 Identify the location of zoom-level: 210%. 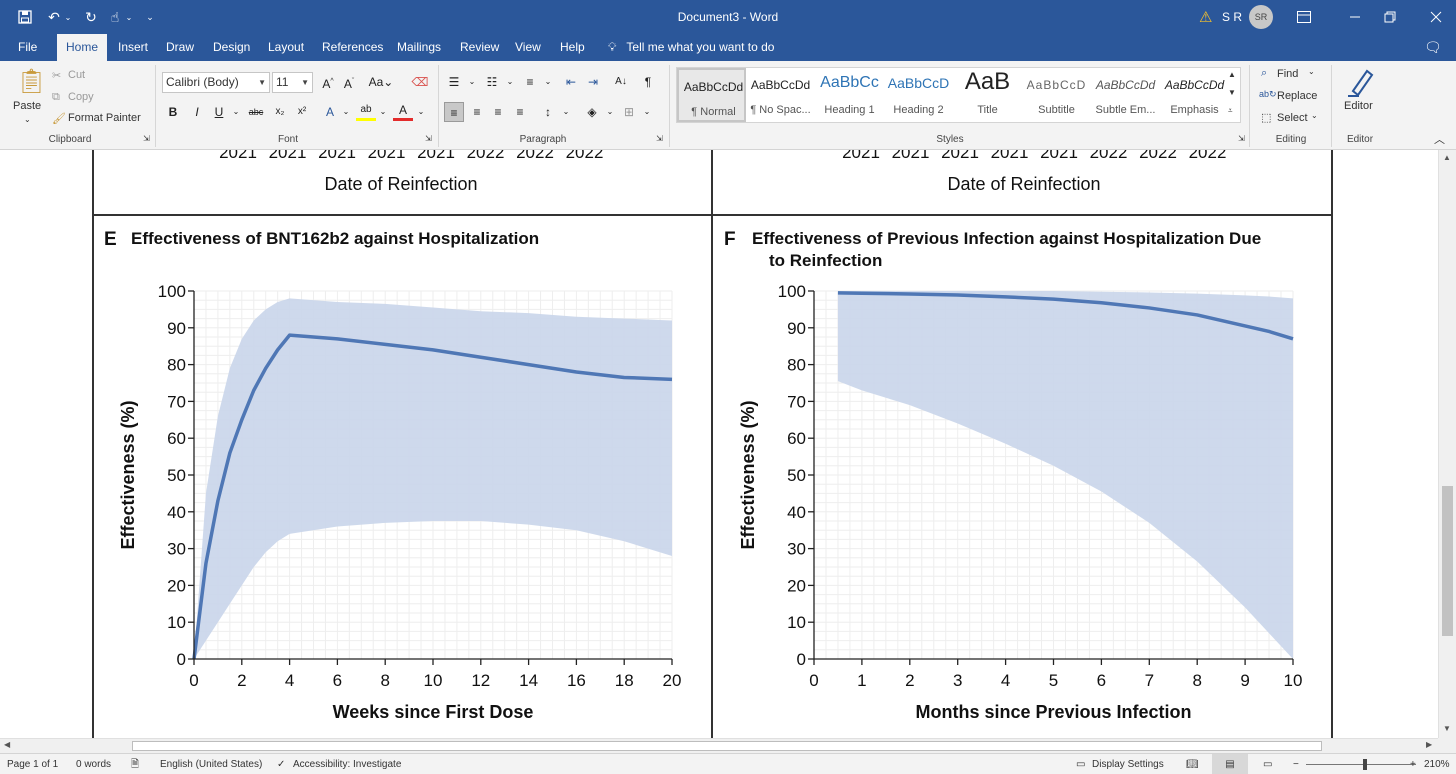
(1437, 764).